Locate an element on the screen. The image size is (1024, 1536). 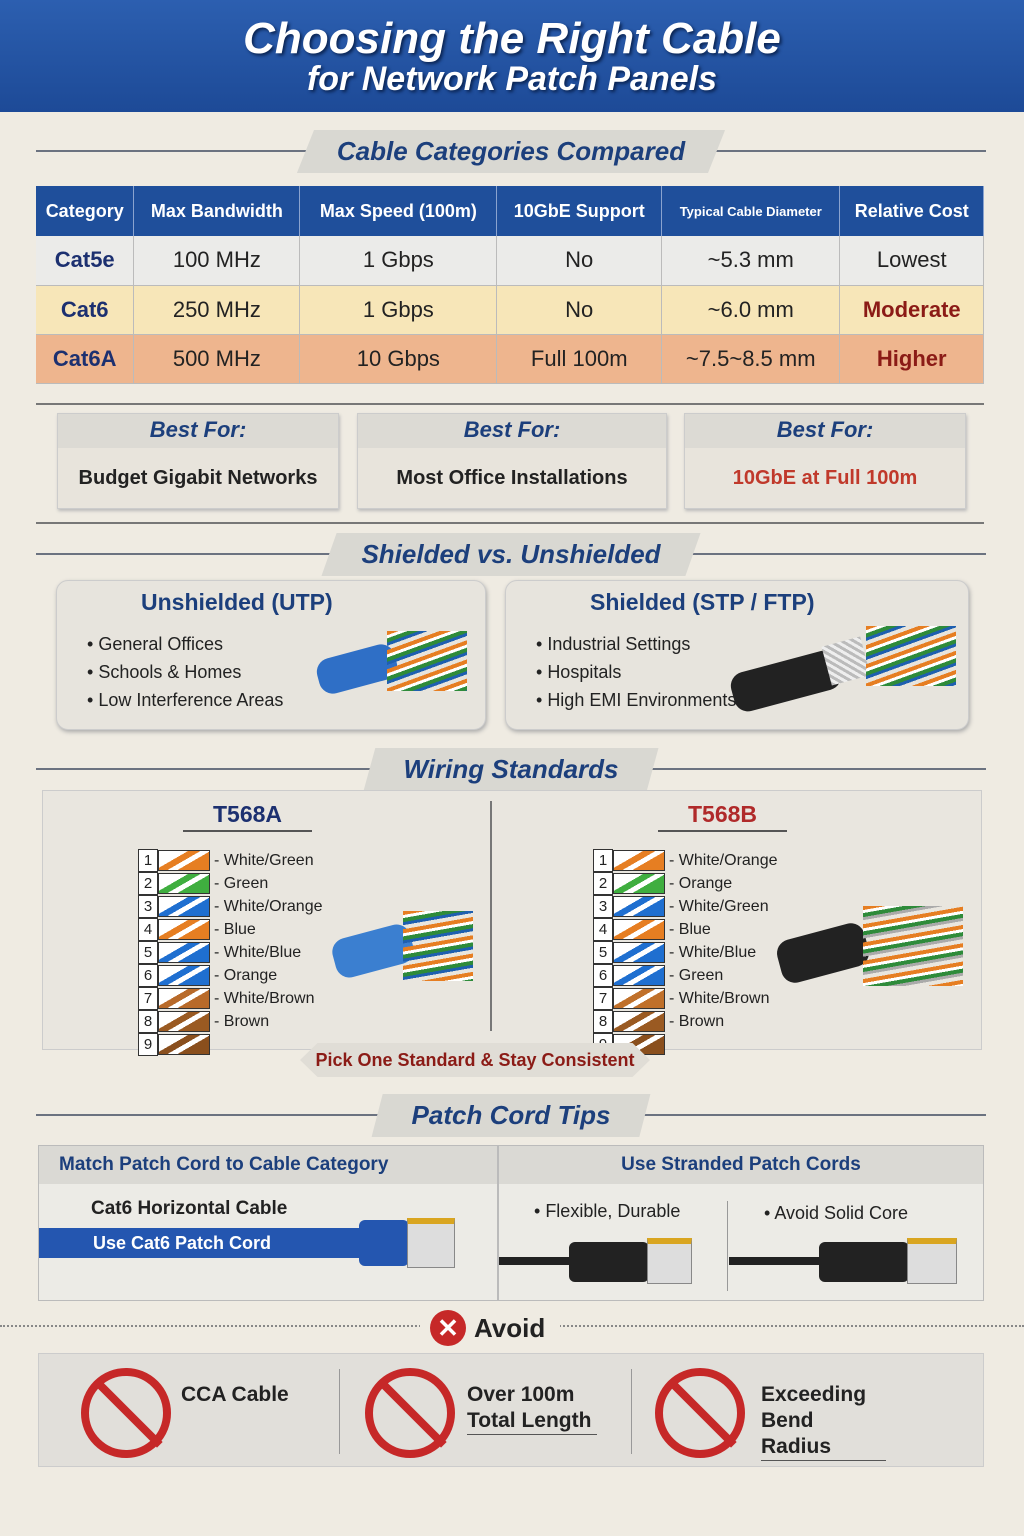
cell: Cat6A is located at coordinates (85, 359).